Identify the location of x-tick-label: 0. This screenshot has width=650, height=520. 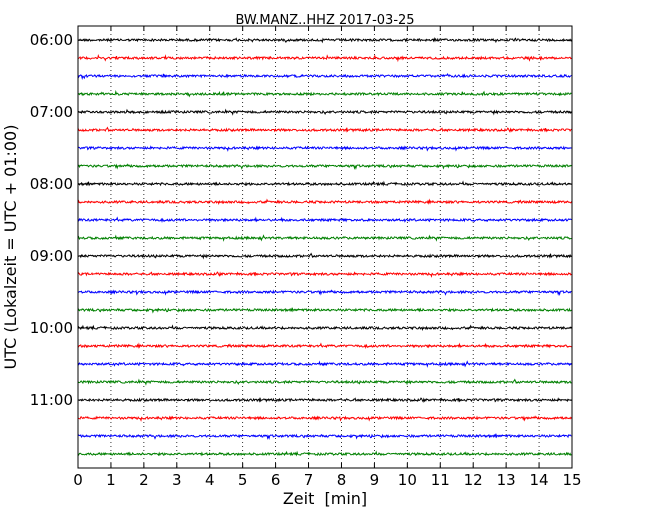
(78, 480).